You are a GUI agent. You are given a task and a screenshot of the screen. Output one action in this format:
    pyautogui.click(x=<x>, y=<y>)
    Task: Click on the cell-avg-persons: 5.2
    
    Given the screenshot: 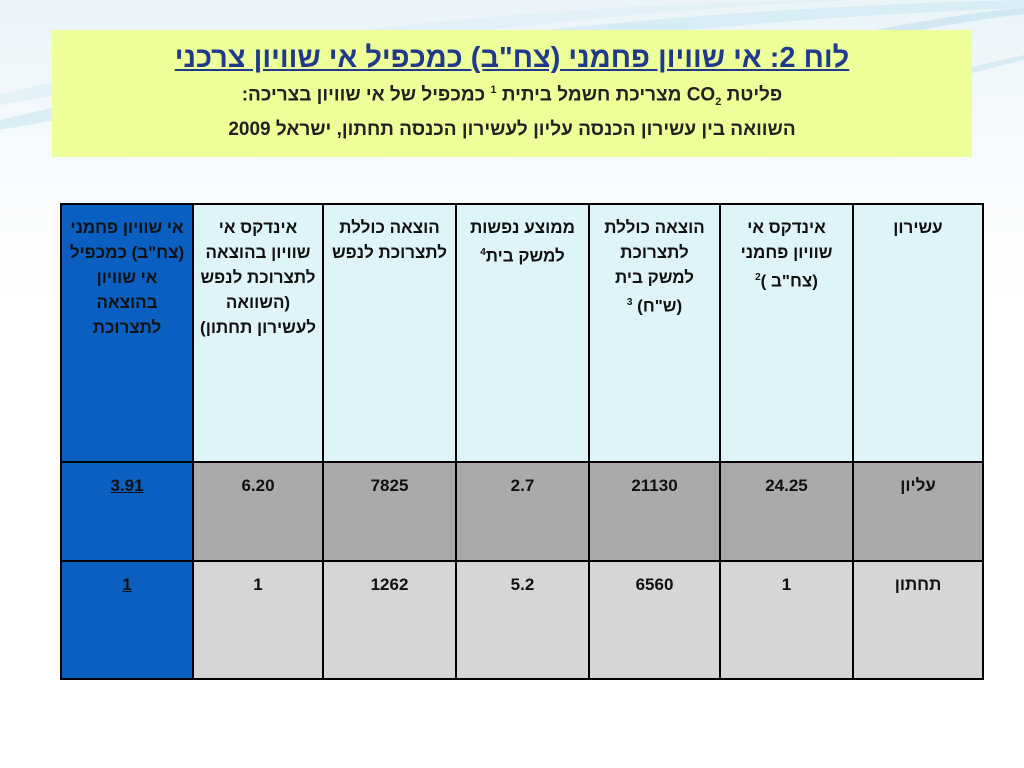 What is the action you would take?
    pyautogui.click(x=522, y=620)
    